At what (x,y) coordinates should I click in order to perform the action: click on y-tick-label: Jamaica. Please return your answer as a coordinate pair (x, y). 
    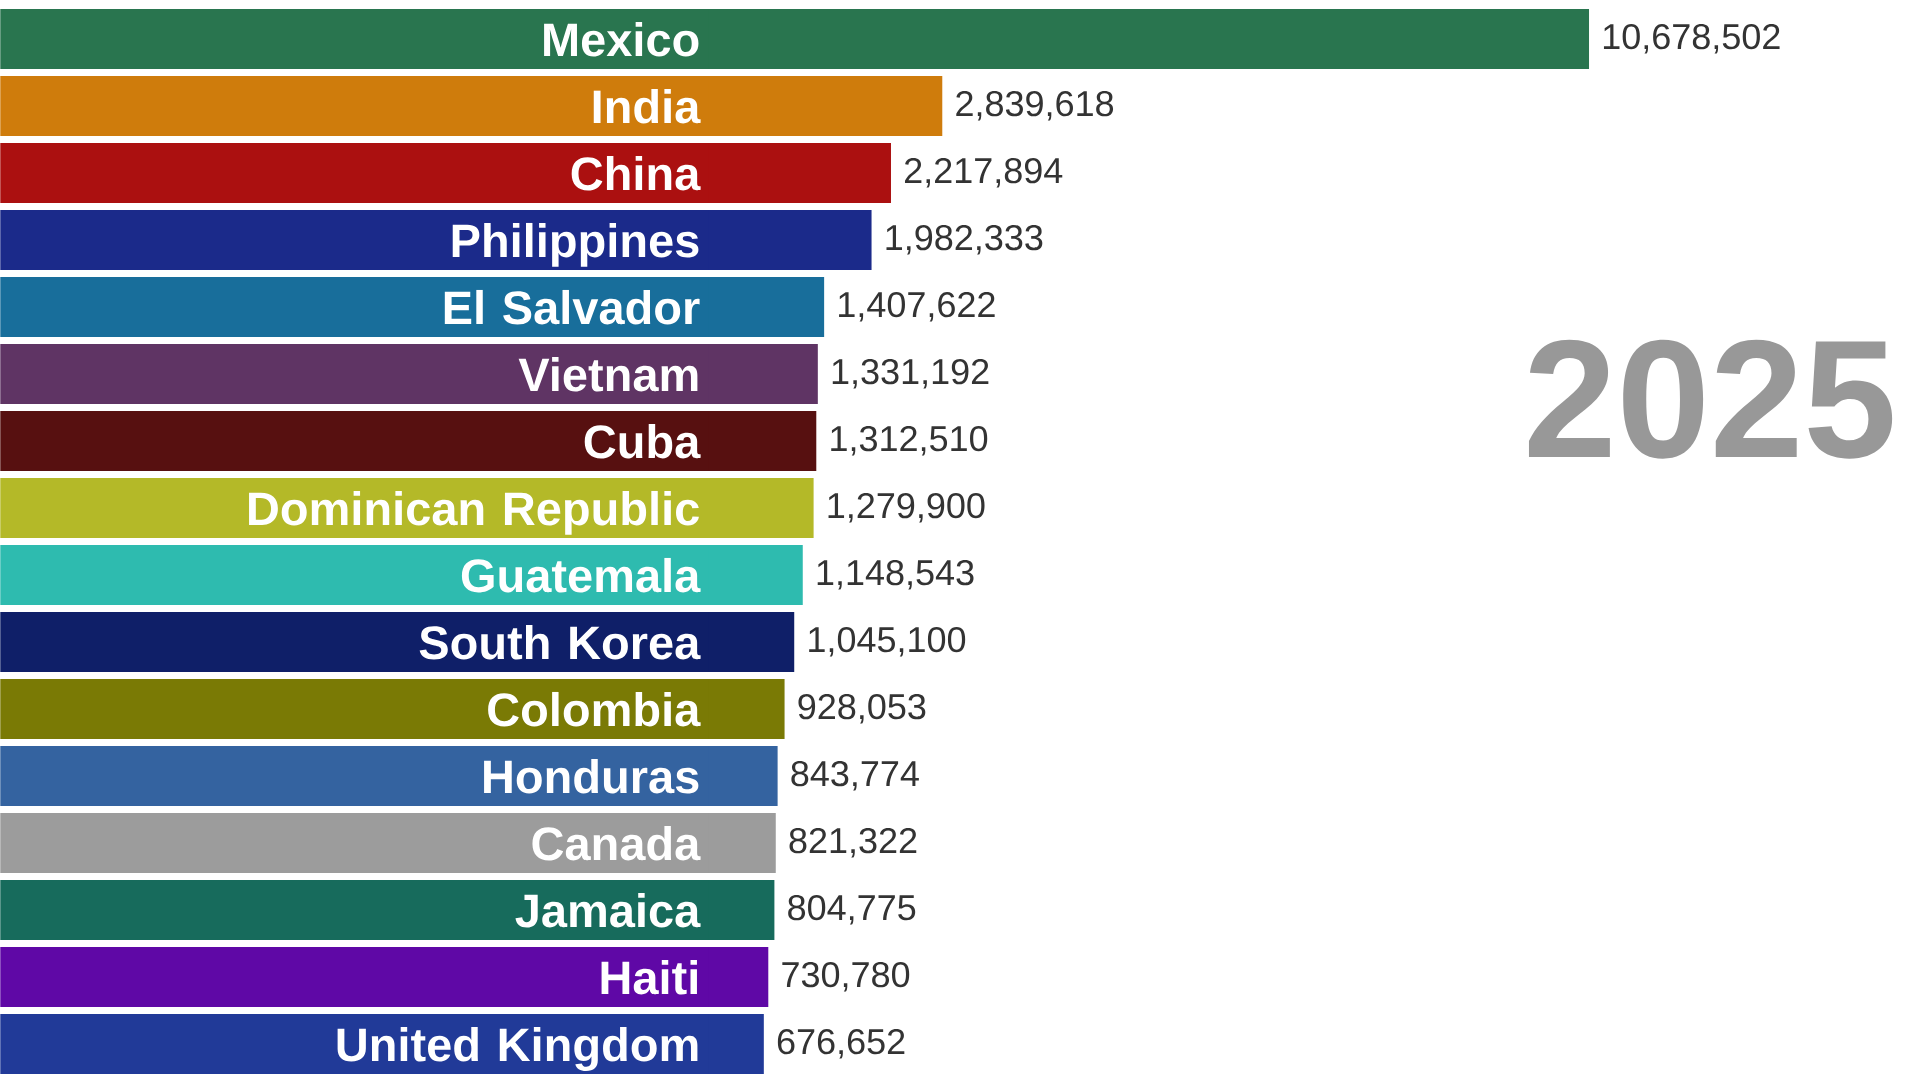
    Looking at the image, I should click on (608, 910).